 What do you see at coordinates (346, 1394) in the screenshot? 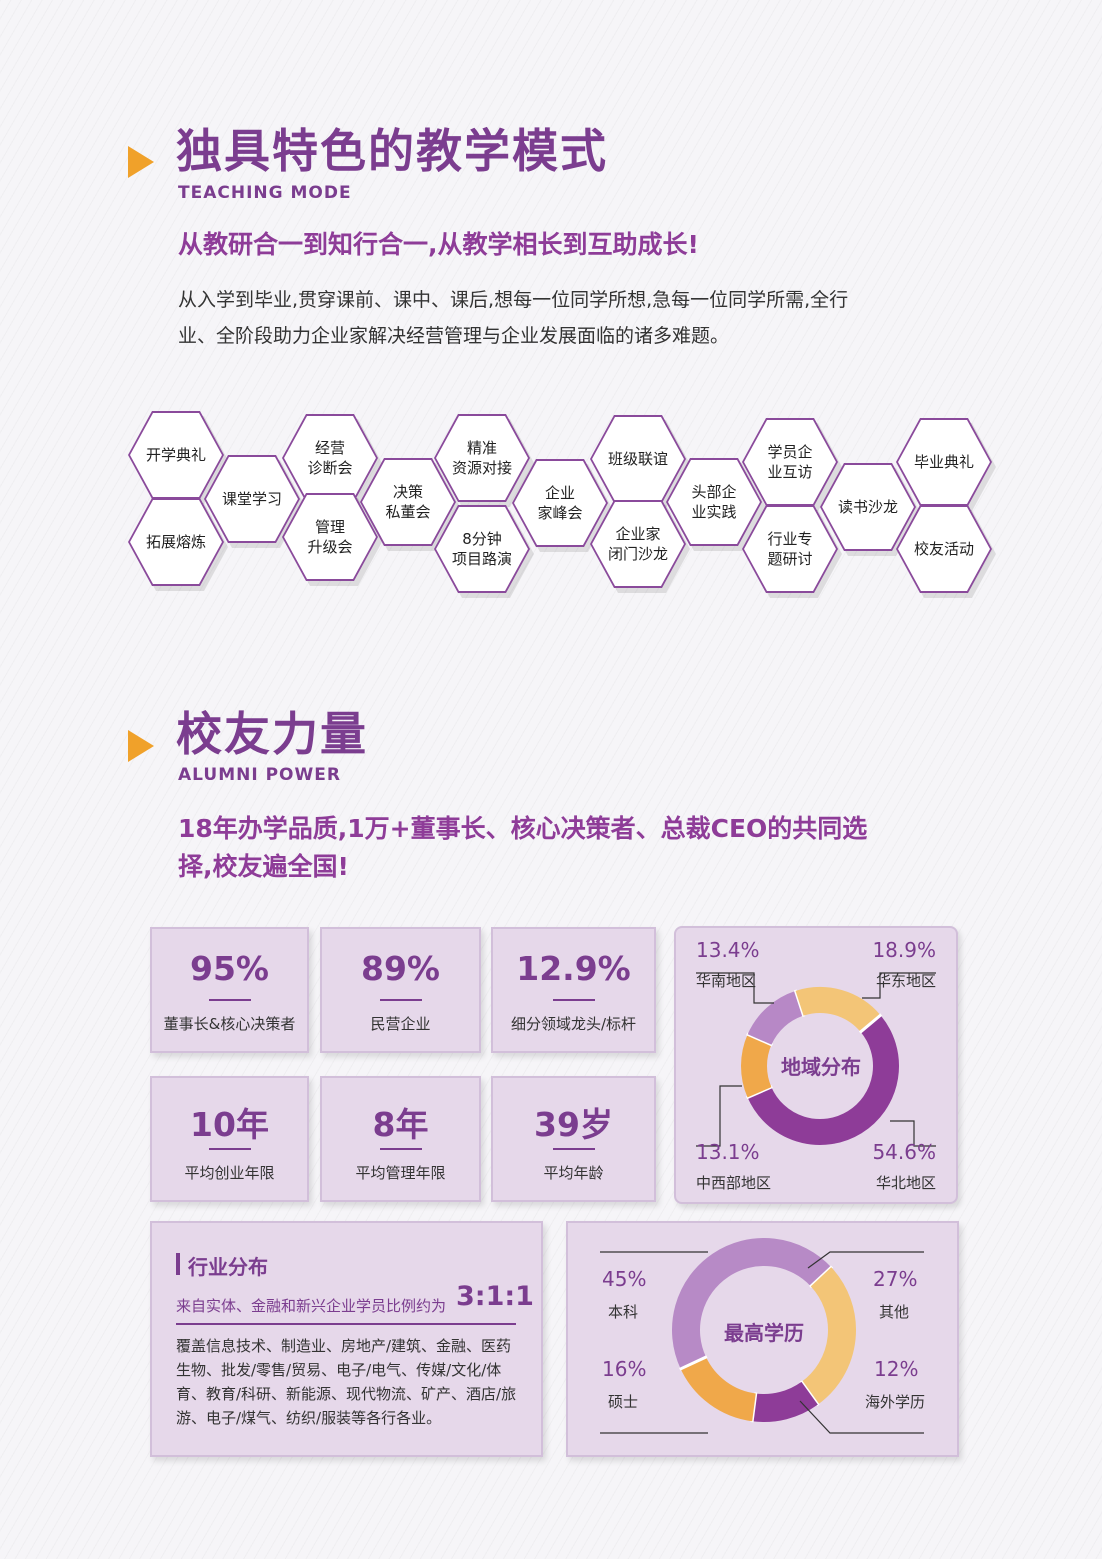
I see `industry-desc-line: 育、教育/科研、新能源、现代物流、矿产、酒店/旅` at bounding box center [346, 1394].